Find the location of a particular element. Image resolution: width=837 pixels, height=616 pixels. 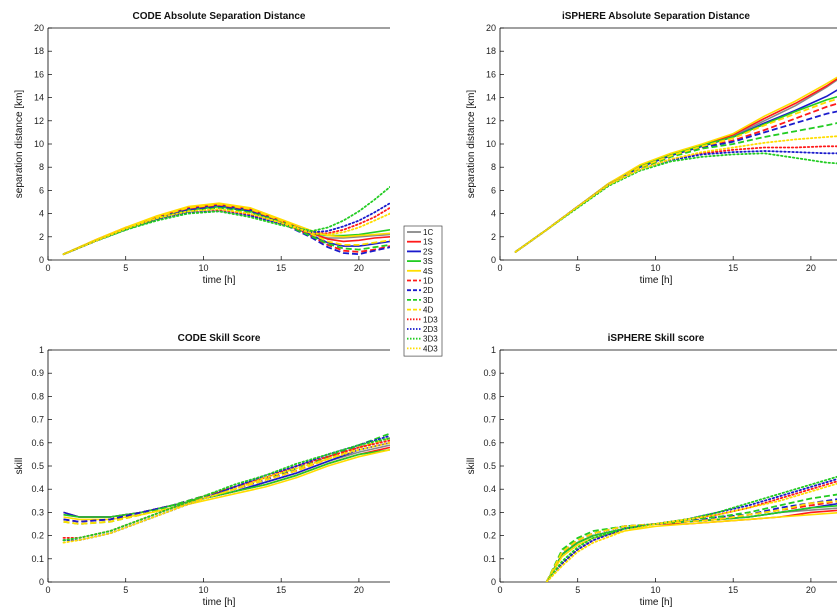

series-line-1d is located at coordinates (675, 177).